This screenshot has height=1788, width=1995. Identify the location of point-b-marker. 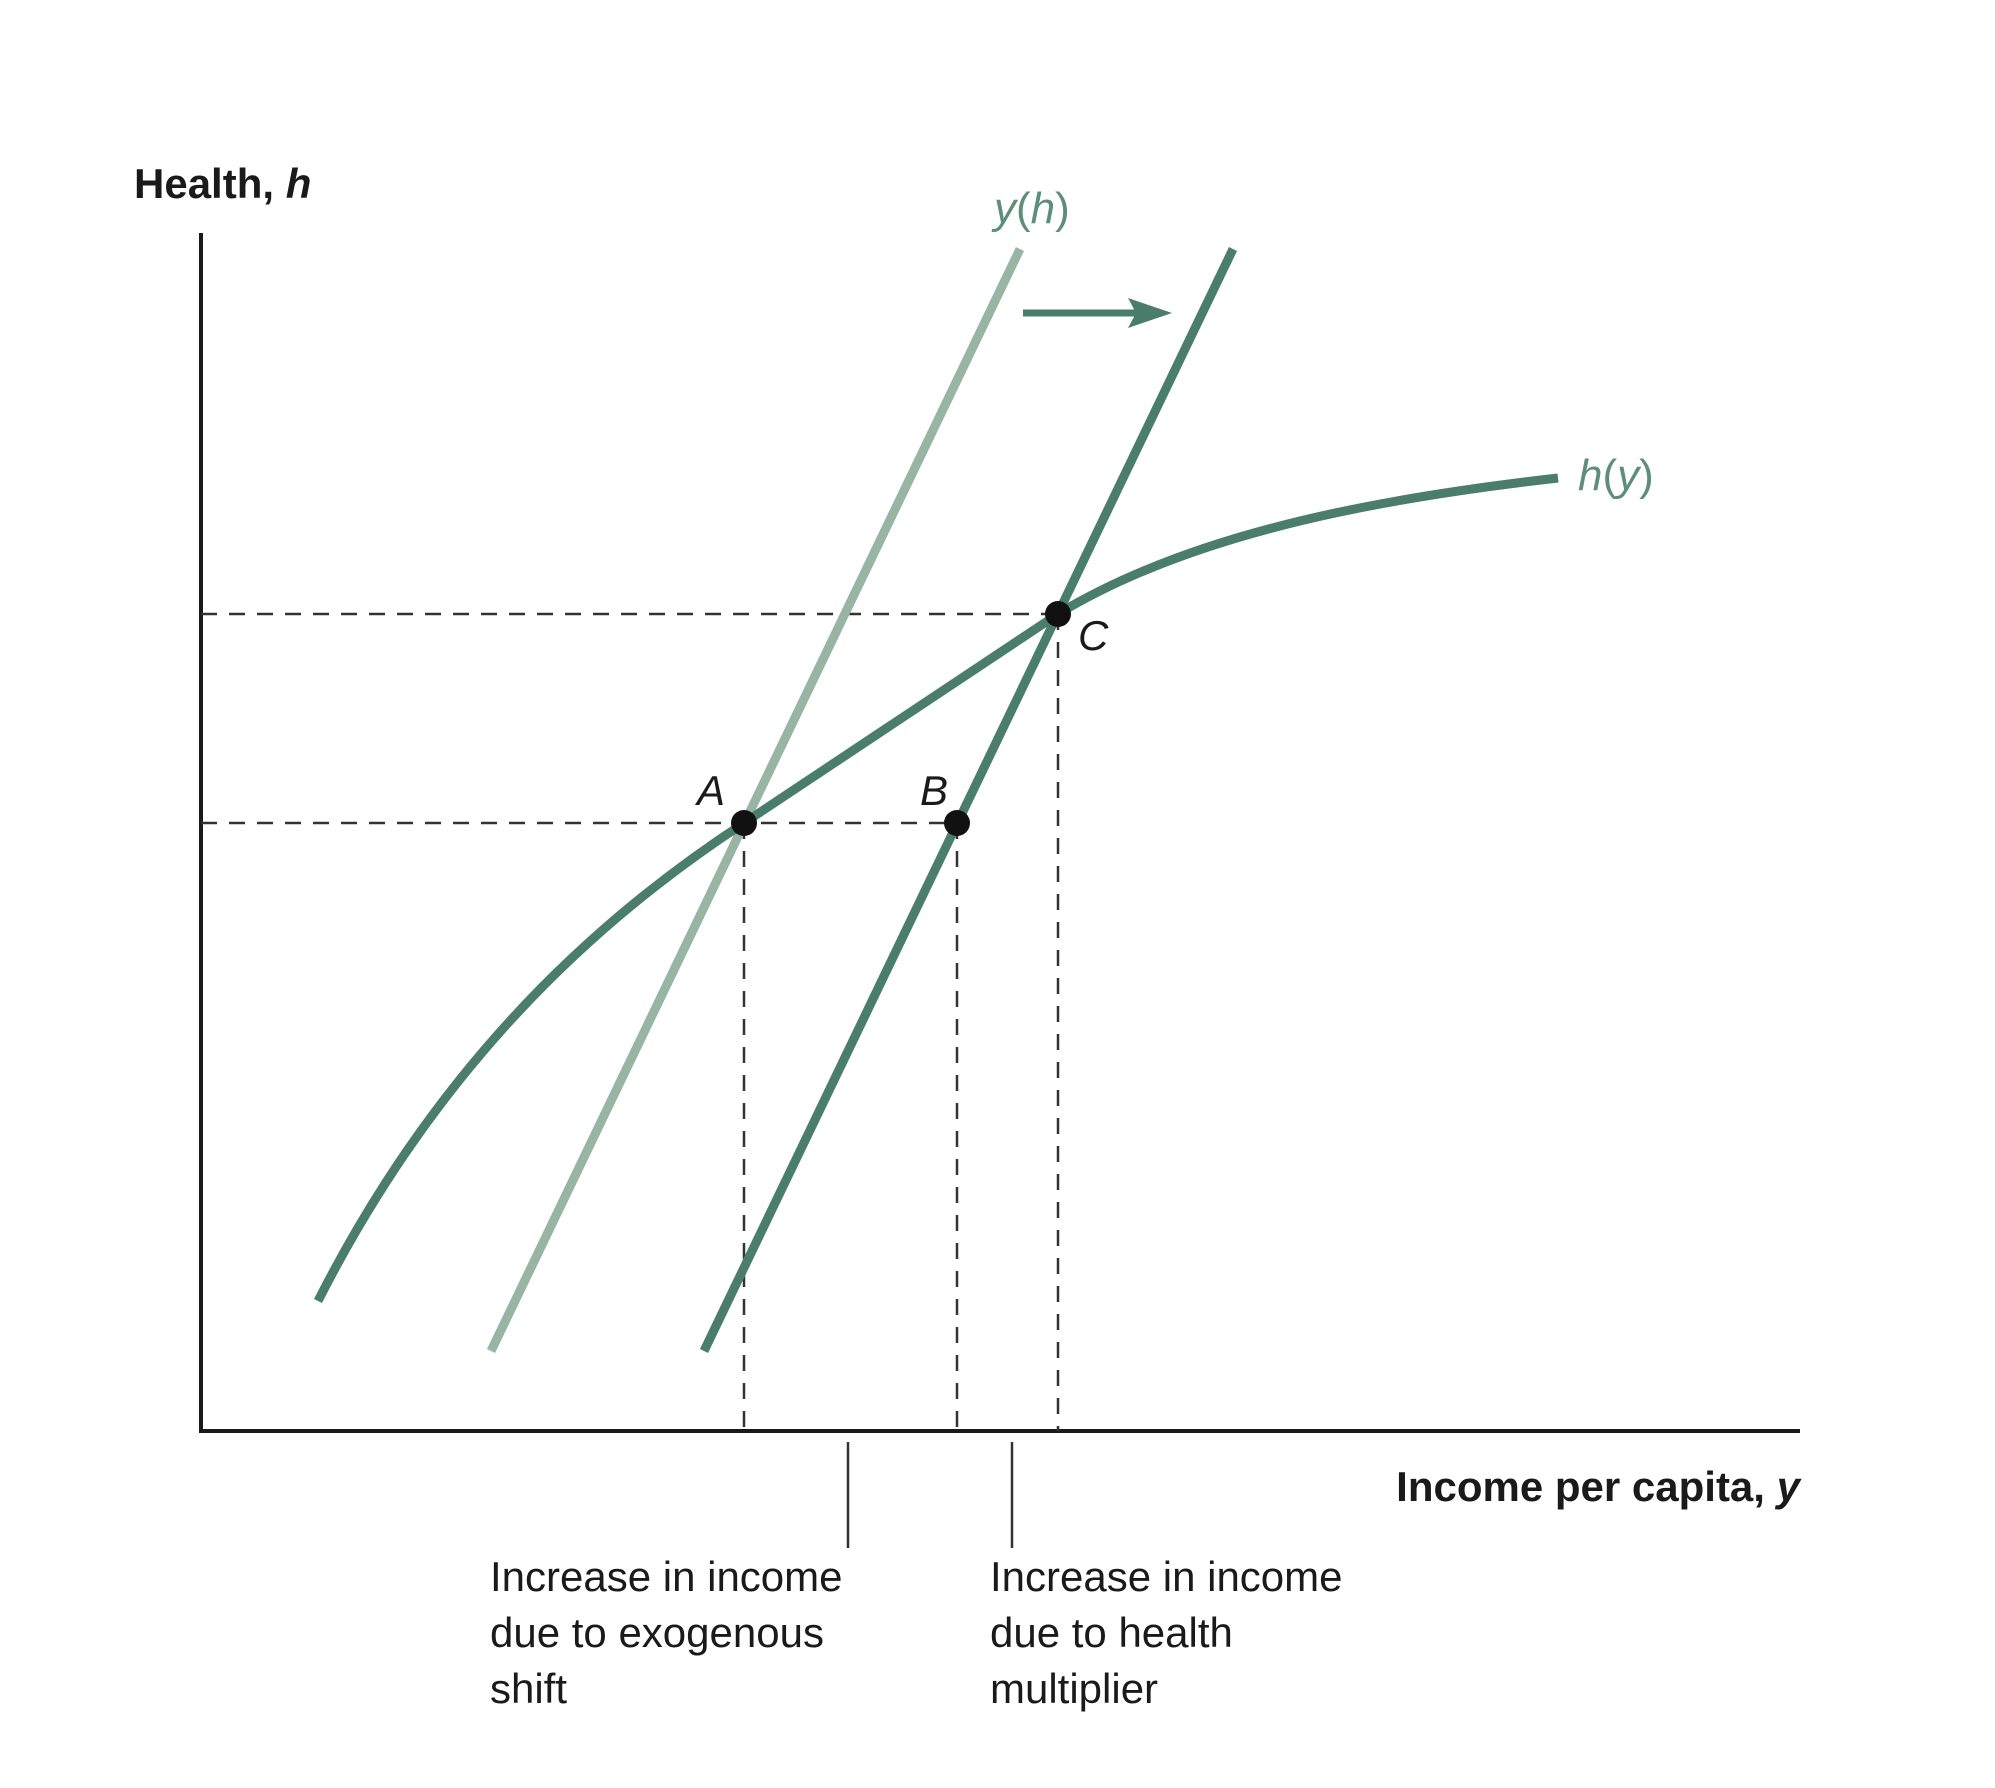
(957, 823).